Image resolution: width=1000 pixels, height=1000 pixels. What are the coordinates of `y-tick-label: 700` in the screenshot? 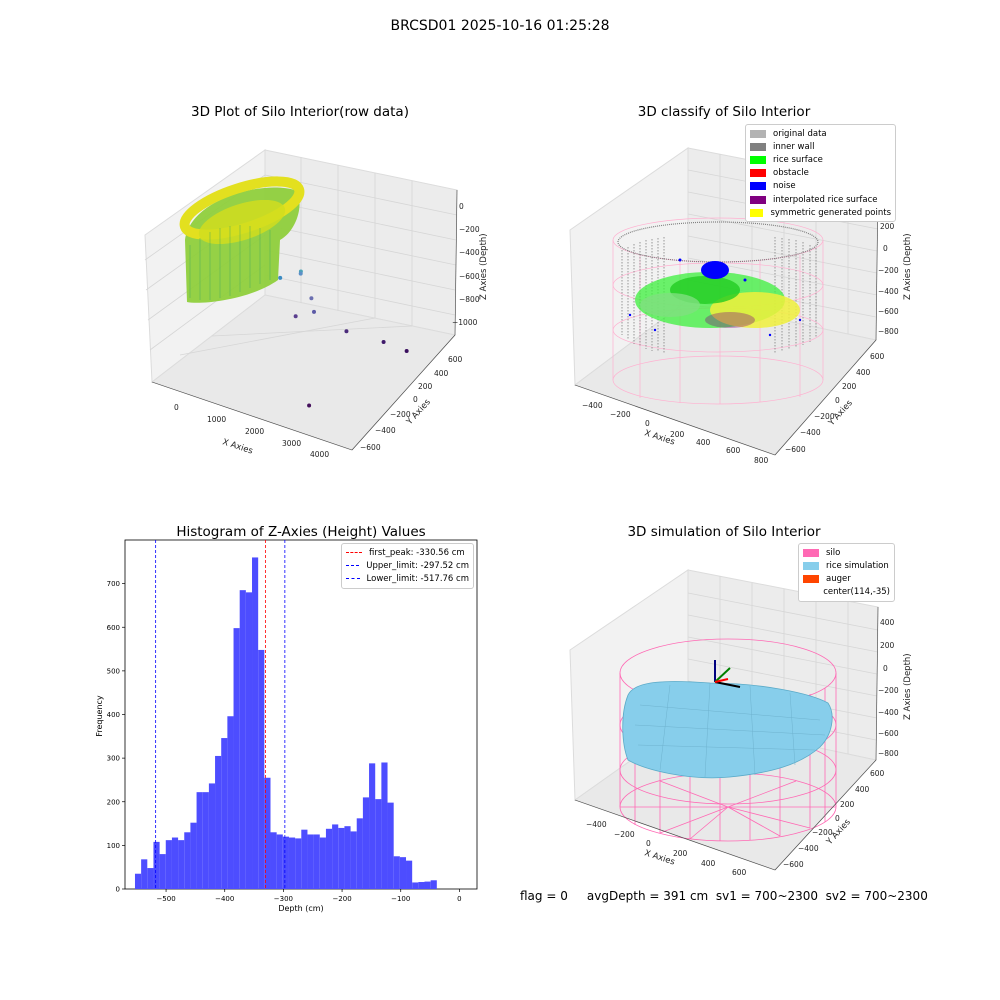 It's located at (113, 584).